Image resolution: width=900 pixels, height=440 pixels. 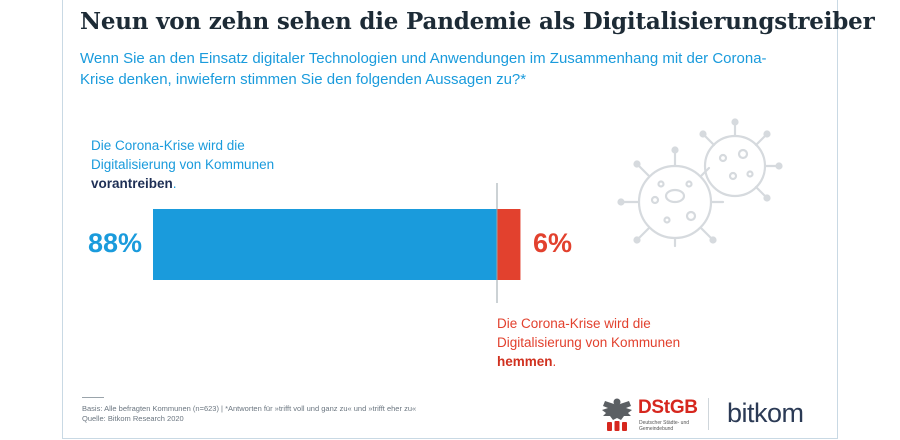 What do you see at coordinates (115, 243) in the screenshot?
I see `value-label-vorantreiben: 88%` at bounding box center [115, 243].